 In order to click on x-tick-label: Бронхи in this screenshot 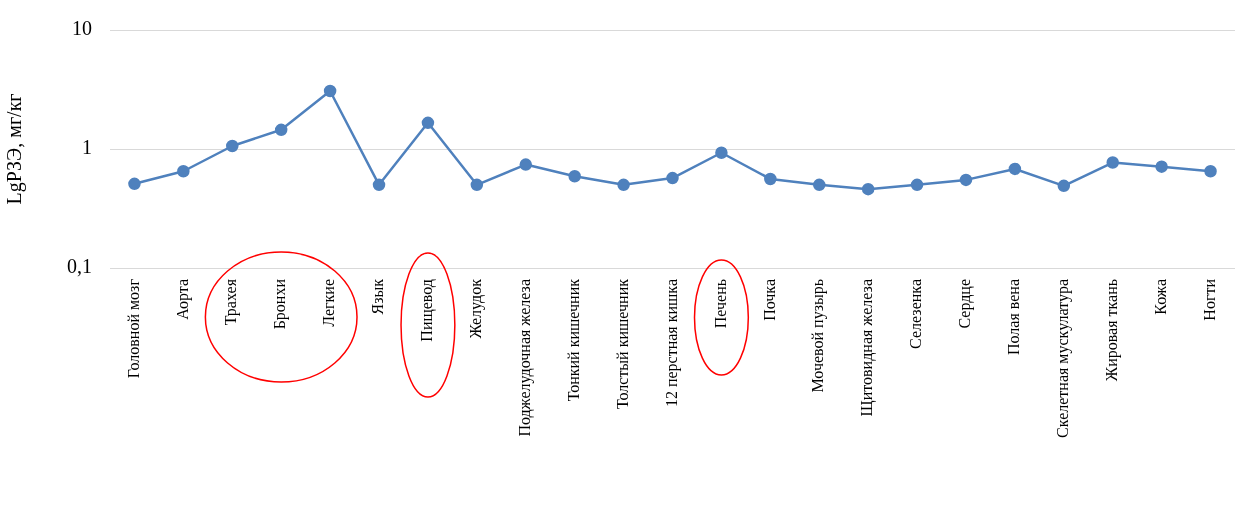, I will do `click(280, 304)`.